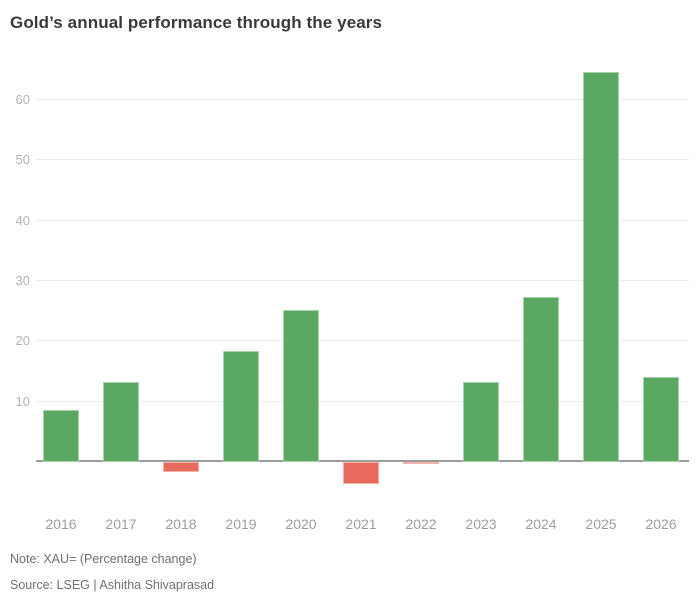  Describe the element at coordinates (601, 267) in the screenshot. I see `bar-2025` at that location.